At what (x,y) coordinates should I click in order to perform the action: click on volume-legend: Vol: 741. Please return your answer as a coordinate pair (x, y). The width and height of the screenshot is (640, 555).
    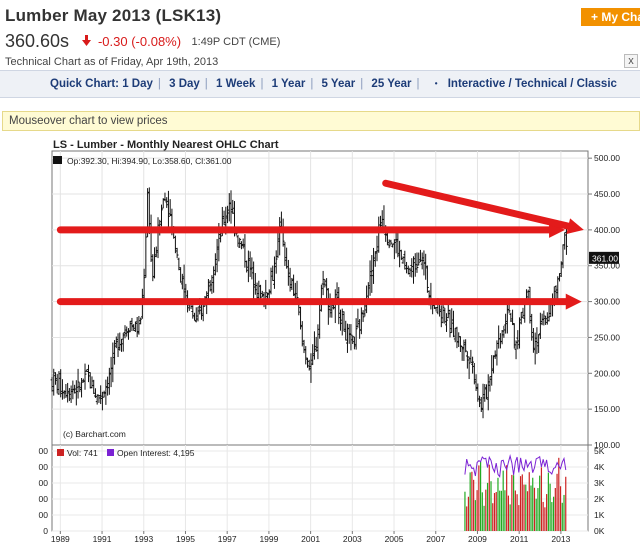
    Looking at the image, I should click on (82, 453).